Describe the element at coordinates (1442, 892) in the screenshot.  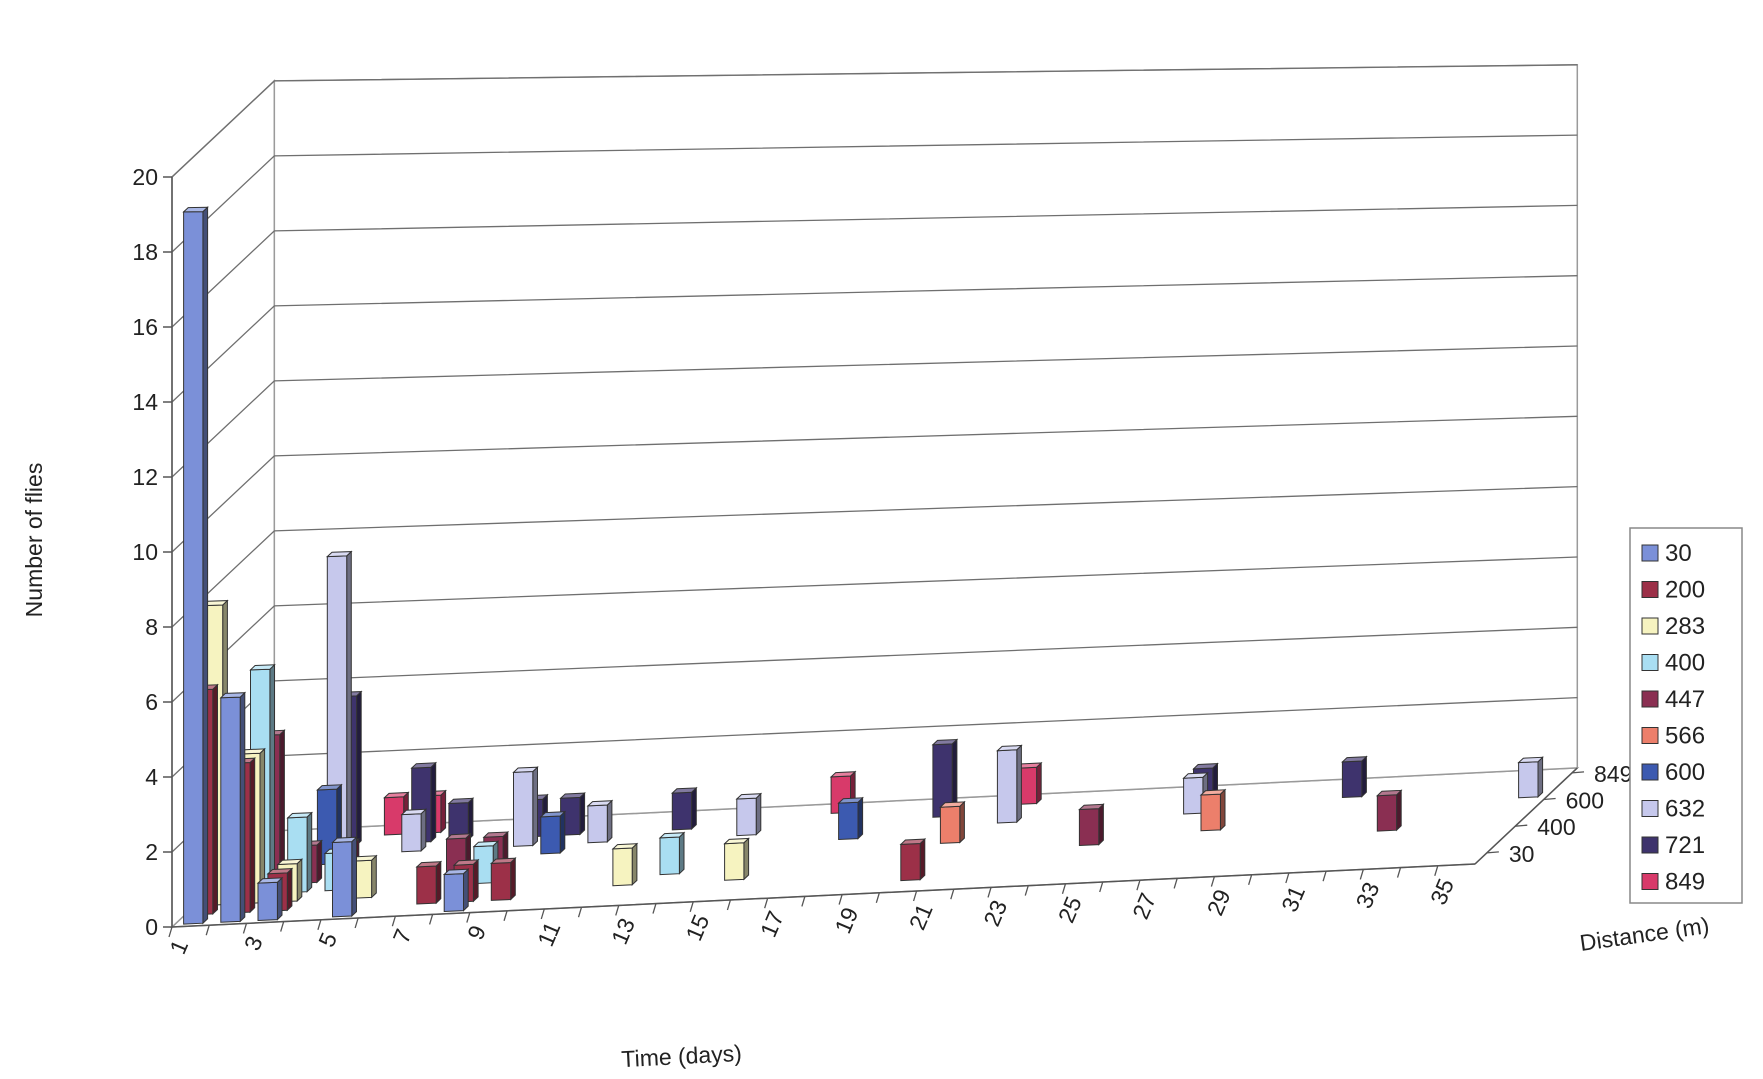
I see `x-tick-label: 35` at that location.